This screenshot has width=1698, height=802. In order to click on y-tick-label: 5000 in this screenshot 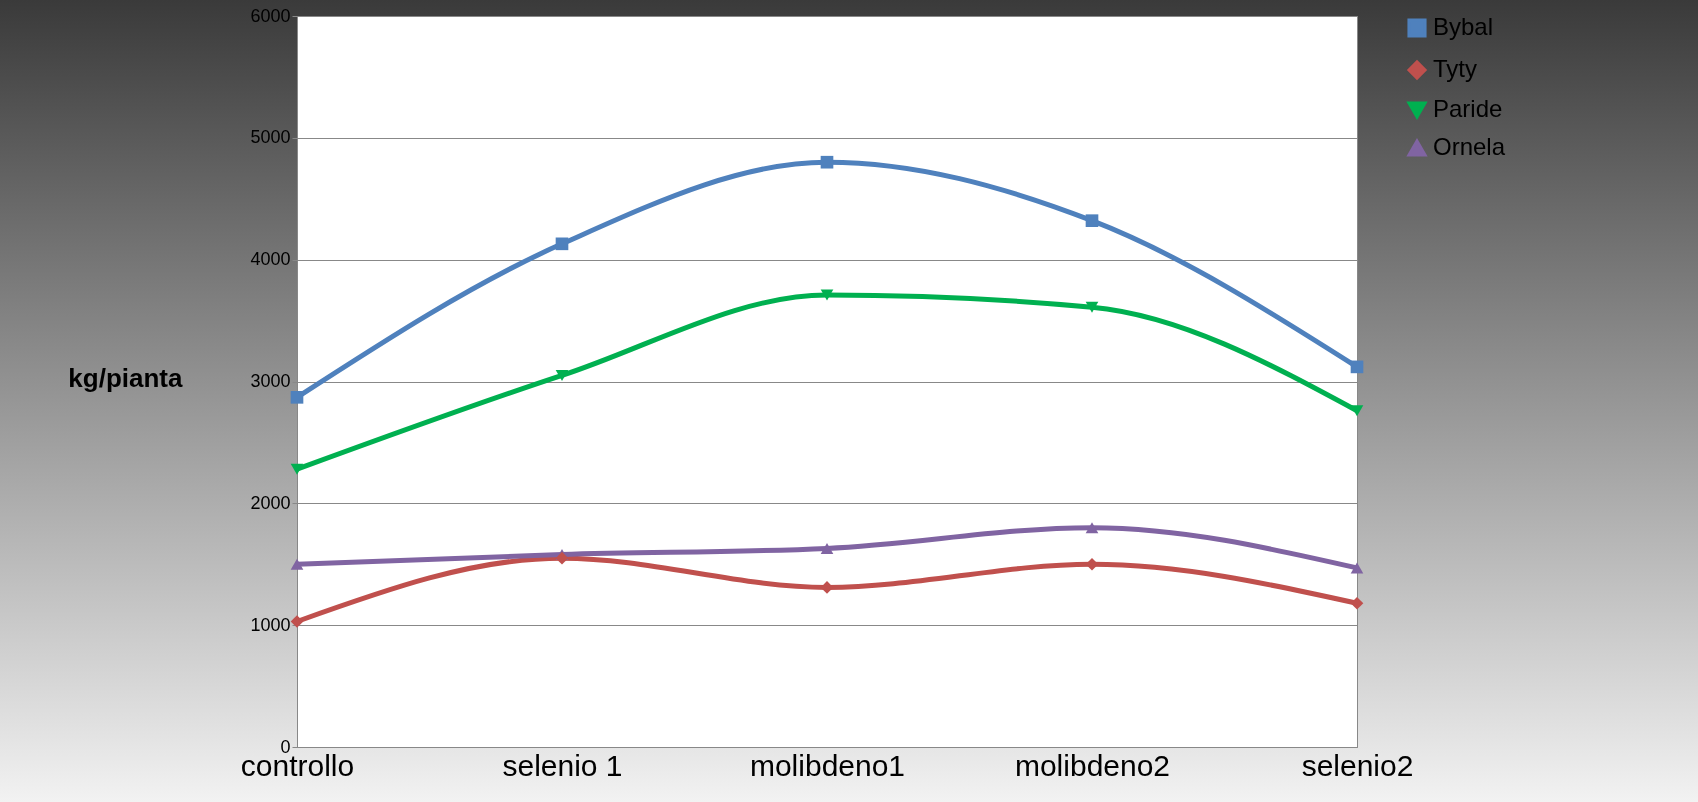, I will do `click(270, 137)`.